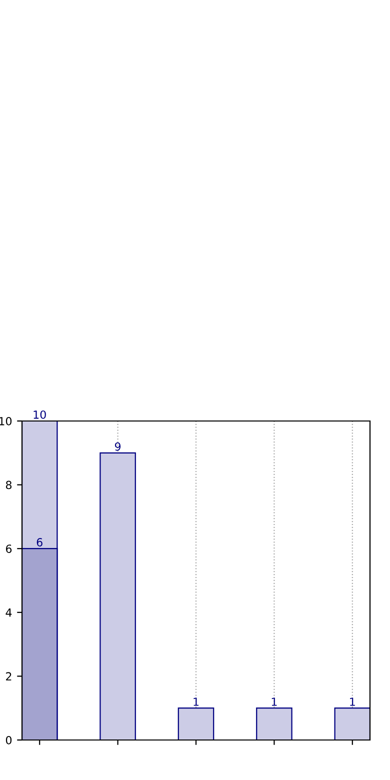  What do you see at coordinates (117, 446) in the screenshot?
I see `data-label: 9` at bounding box center [117, 446].